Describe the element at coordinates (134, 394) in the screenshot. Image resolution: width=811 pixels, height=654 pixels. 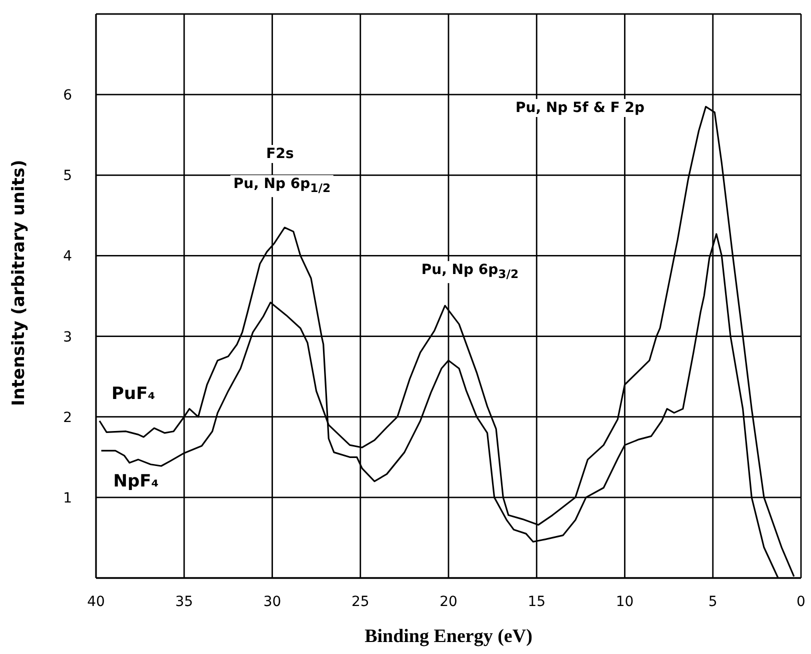
I see `series-label: PuF₄` at that location.